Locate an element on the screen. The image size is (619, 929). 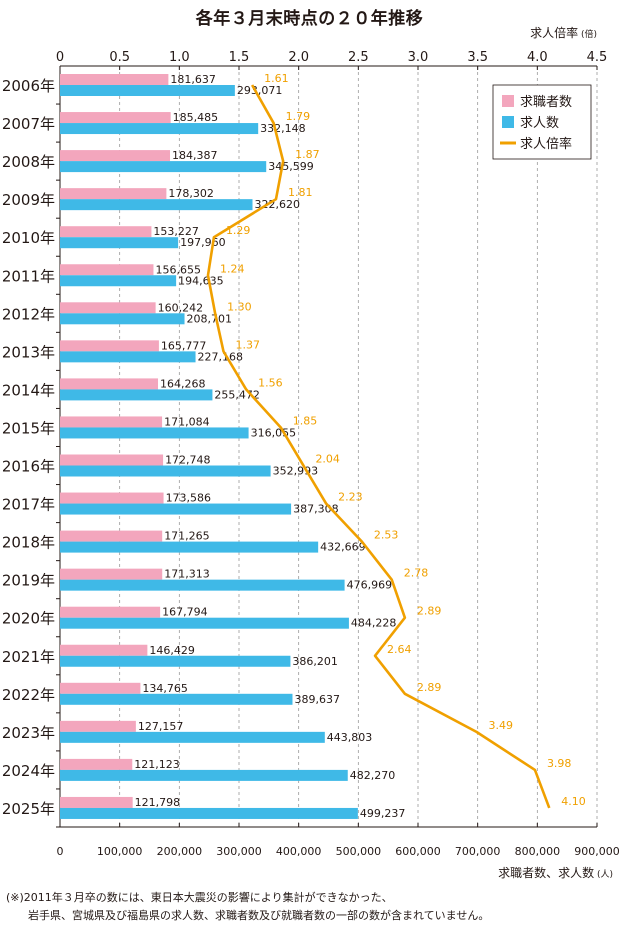
category-label: 2013年 is located at coordinates (28, 352).